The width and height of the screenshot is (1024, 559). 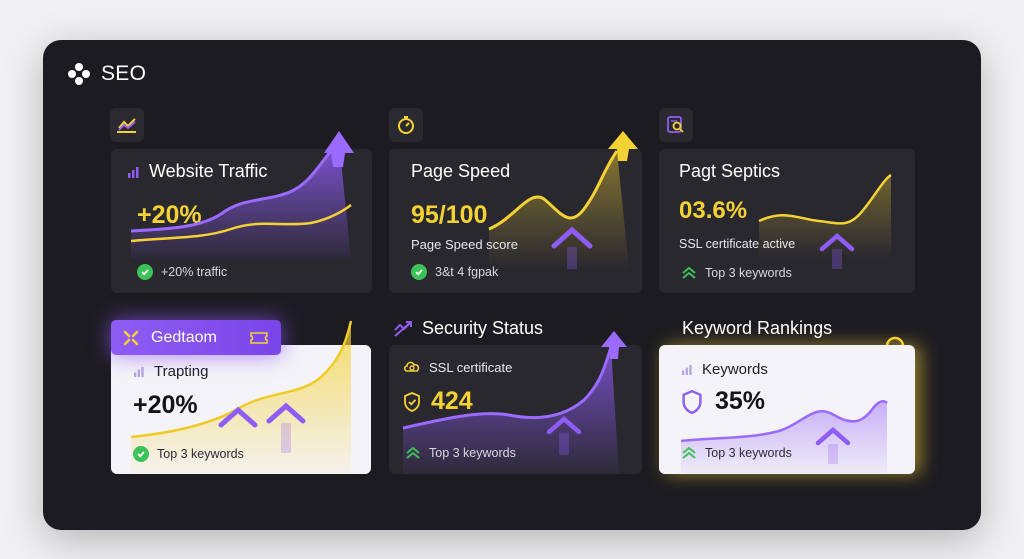 What do you see at coordinates (460, 453) in the screenshot?
I see `security-footer: Top 3 keywords` at bounding box center [460, 453].